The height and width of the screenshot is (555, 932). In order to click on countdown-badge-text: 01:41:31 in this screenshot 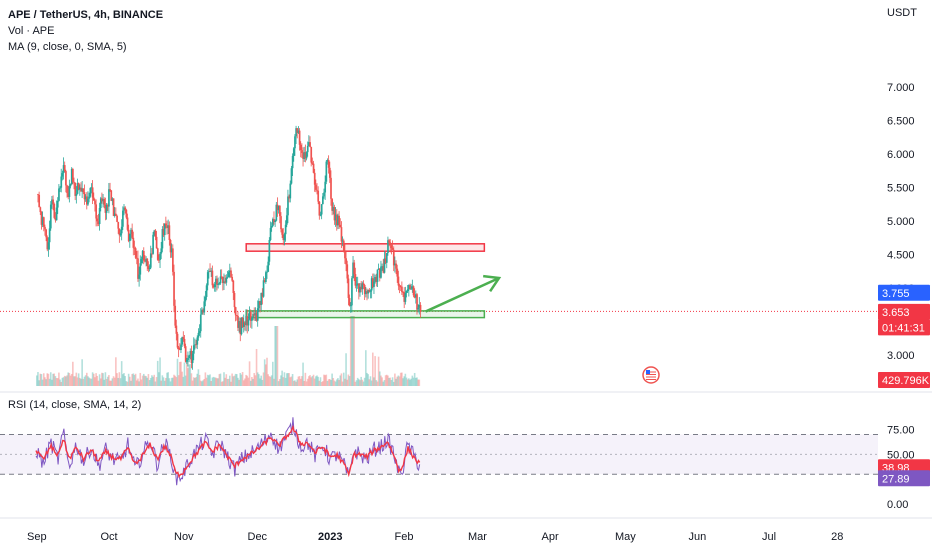, I will do `click(903, 328)`.